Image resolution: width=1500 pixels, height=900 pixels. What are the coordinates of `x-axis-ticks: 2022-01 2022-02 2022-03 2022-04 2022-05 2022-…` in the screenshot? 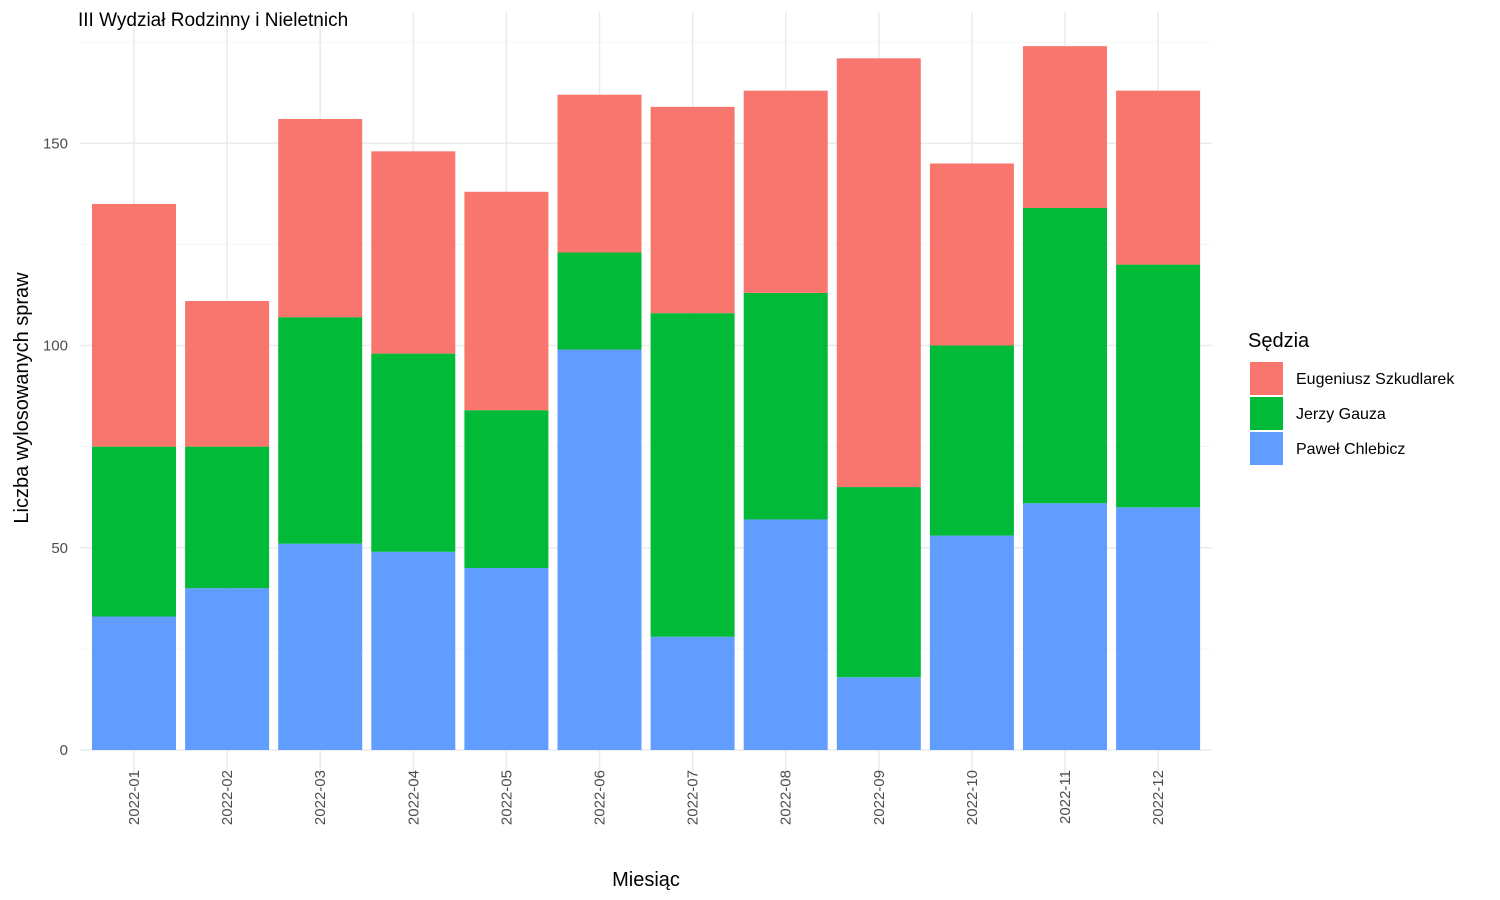 It's located at (646, 797).